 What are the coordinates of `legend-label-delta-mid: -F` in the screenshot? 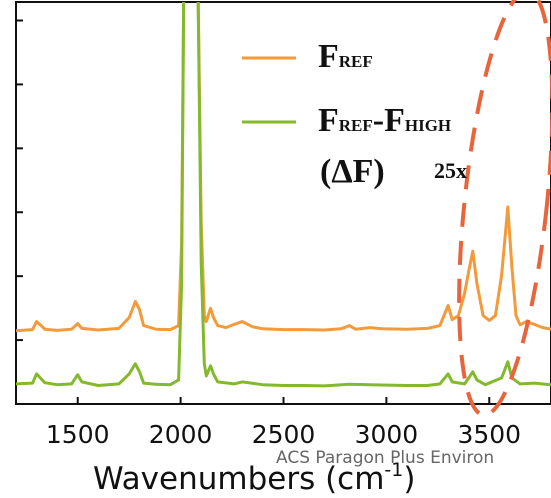 It's located at (389, 120).